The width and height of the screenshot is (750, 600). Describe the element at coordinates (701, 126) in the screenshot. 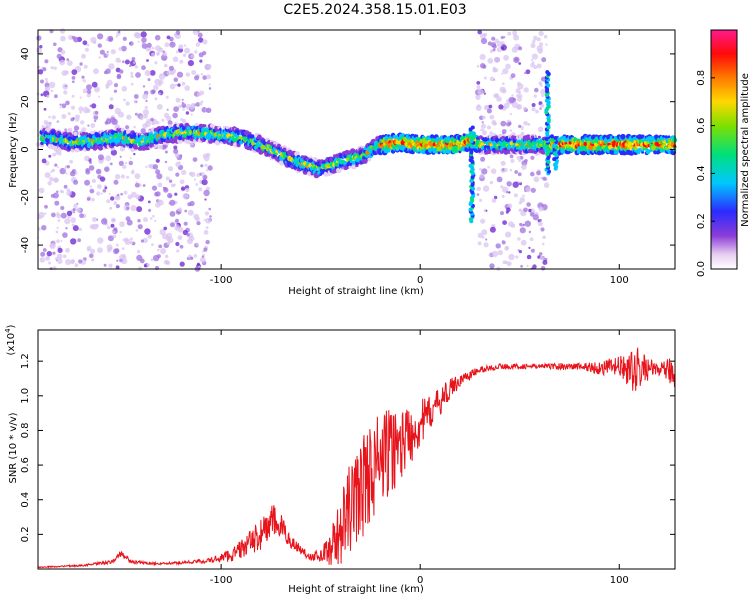

I see `colorbar-tick-label: 0.6` at that location.